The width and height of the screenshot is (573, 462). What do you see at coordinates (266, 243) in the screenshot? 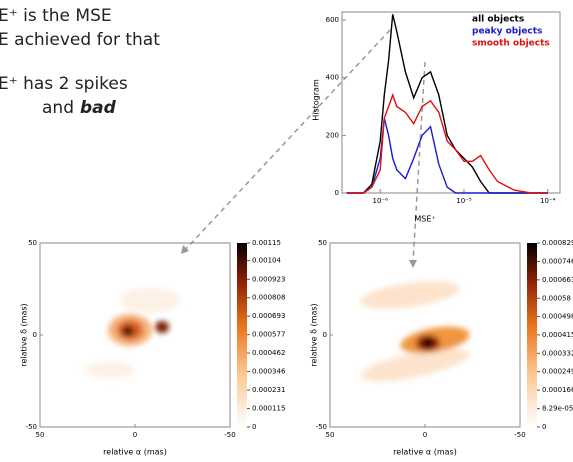
I see `colorbar-tick-label: 0.00115` at bounding box center [266, 243].